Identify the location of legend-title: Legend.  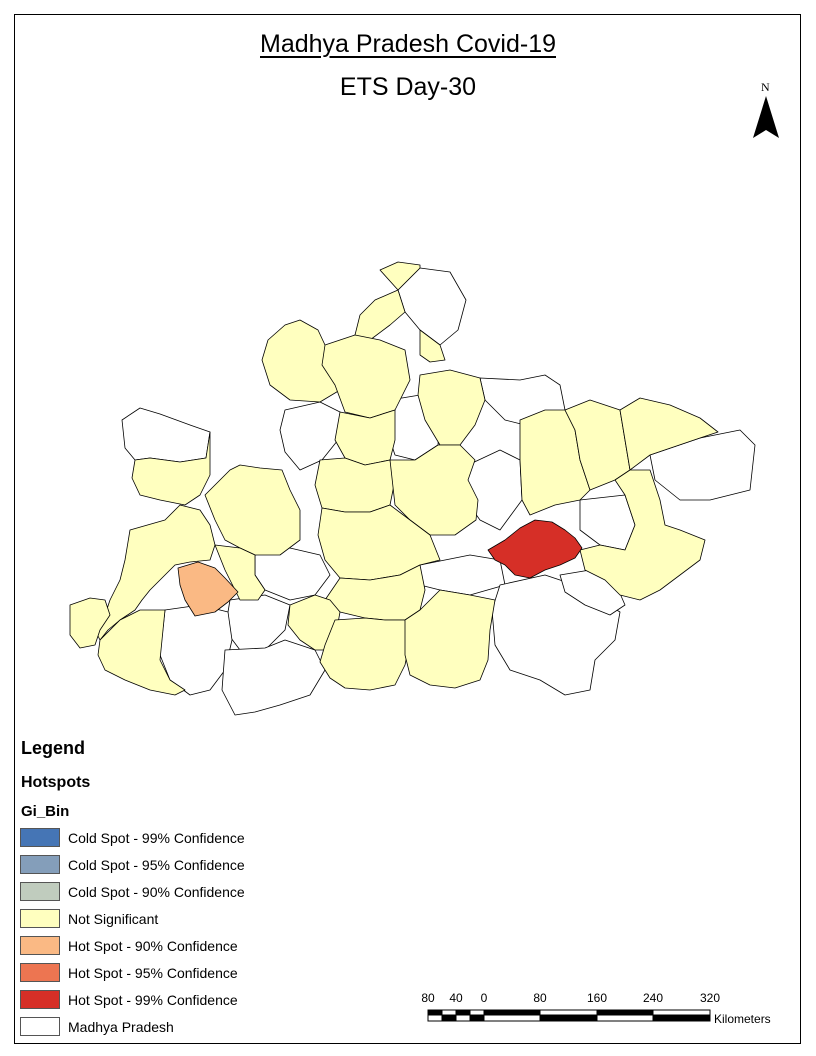
(53, 748).